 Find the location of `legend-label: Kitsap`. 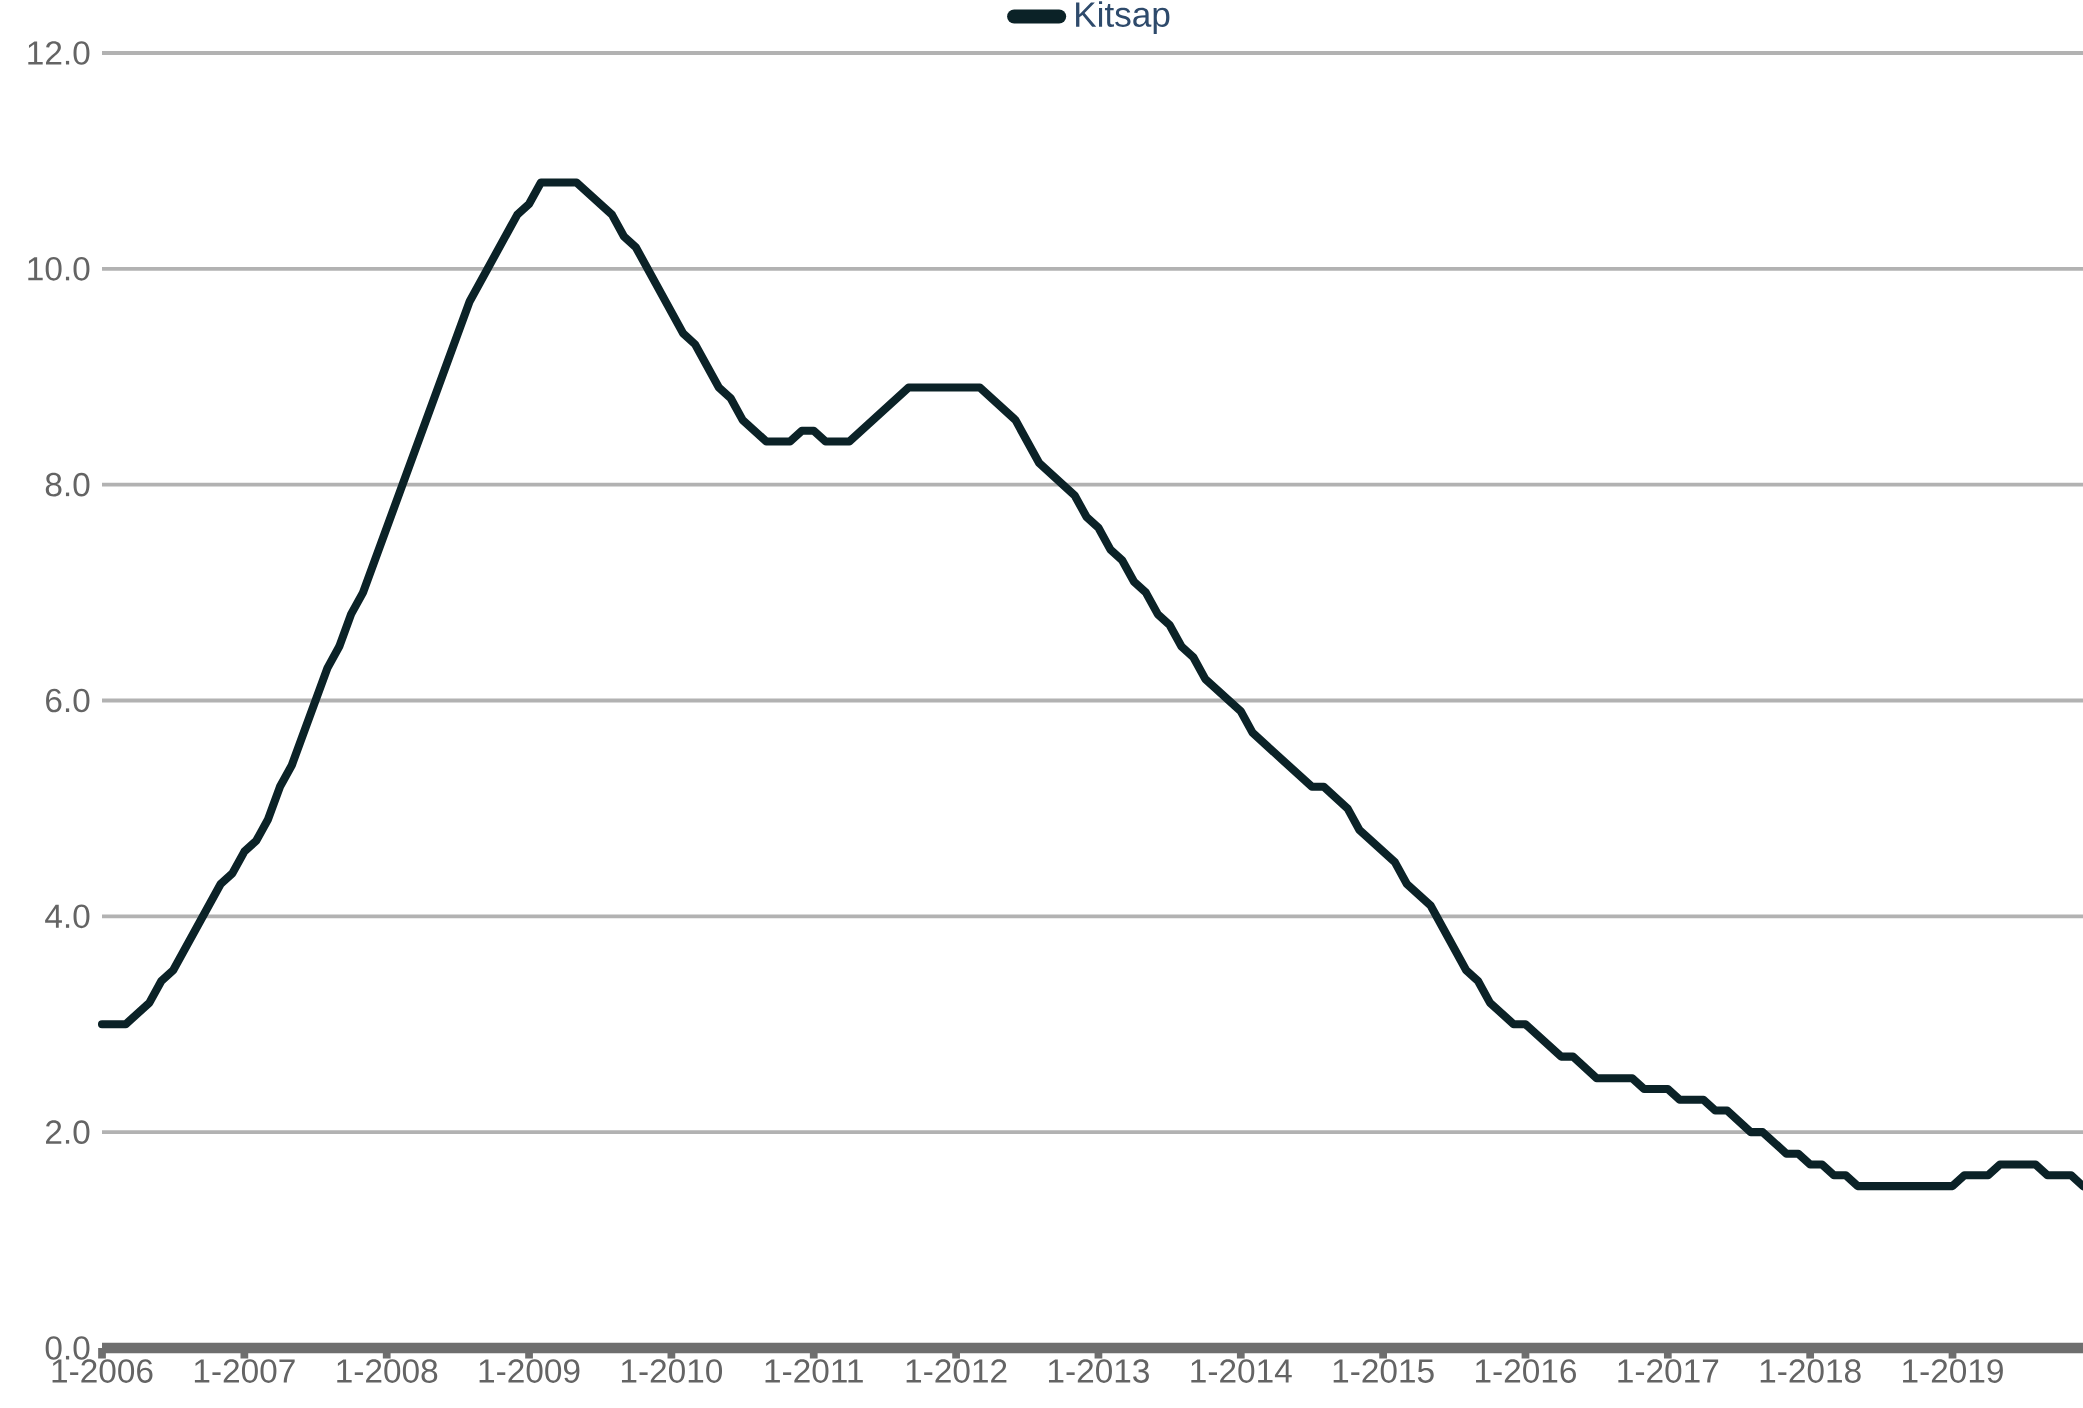

legend-label: Kitsap is located at coordinates (1123, 17).